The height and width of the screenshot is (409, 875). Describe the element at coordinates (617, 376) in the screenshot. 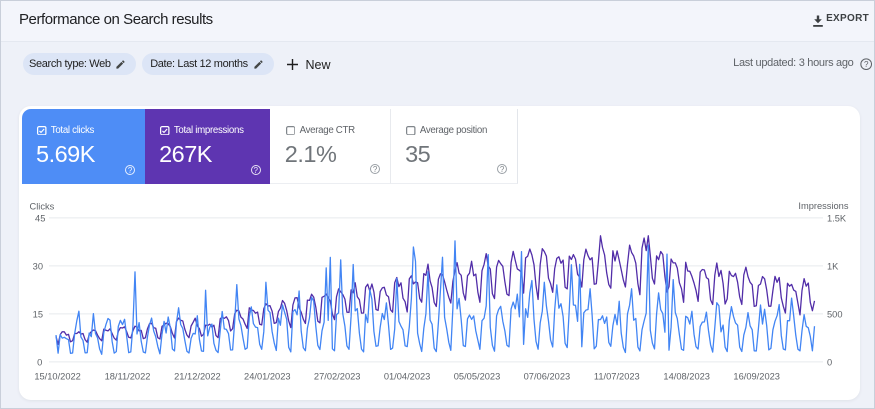

I see `svg-text: 11/07/2023` at that location.